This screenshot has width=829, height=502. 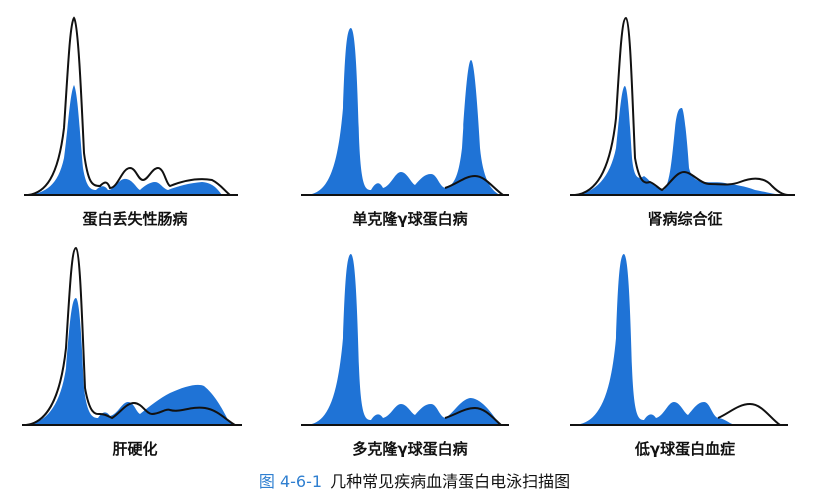 I want to click on figure-caption-text: 几种常见疾病血清蛋白电泳扫描图, so click(x=450, y=481).